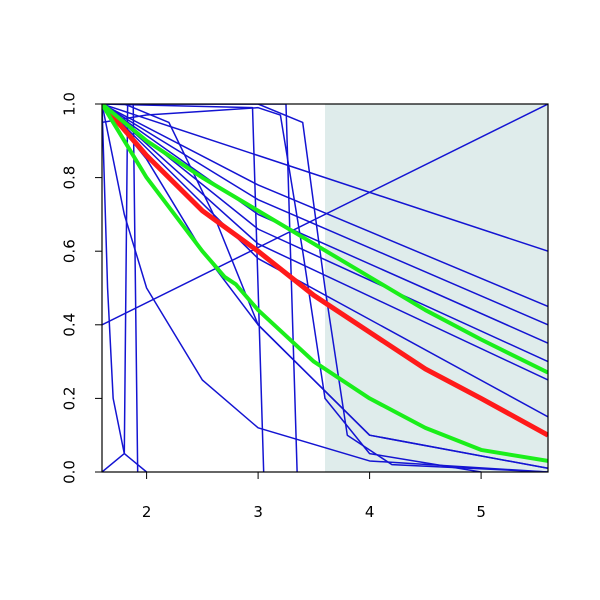  What do you see at coordinates (70, 398) in the screenshot?
I see `y-tick-label: 0.2` at bounding box center [70, 398].